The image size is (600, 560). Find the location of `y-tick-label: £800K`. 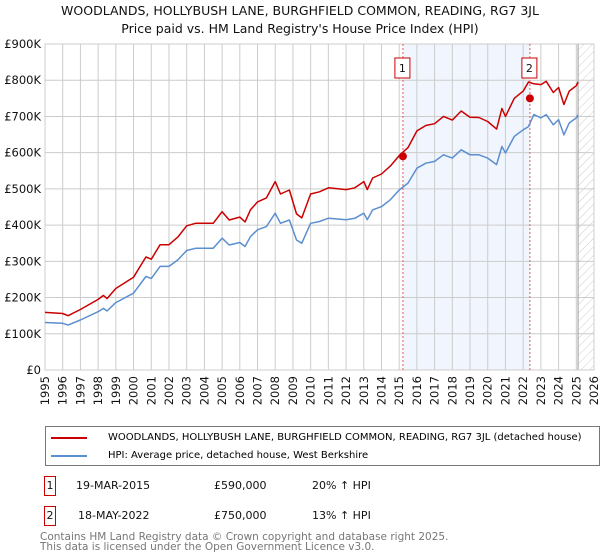

y-tick-label: £800K is located at coordinates (22, 80).